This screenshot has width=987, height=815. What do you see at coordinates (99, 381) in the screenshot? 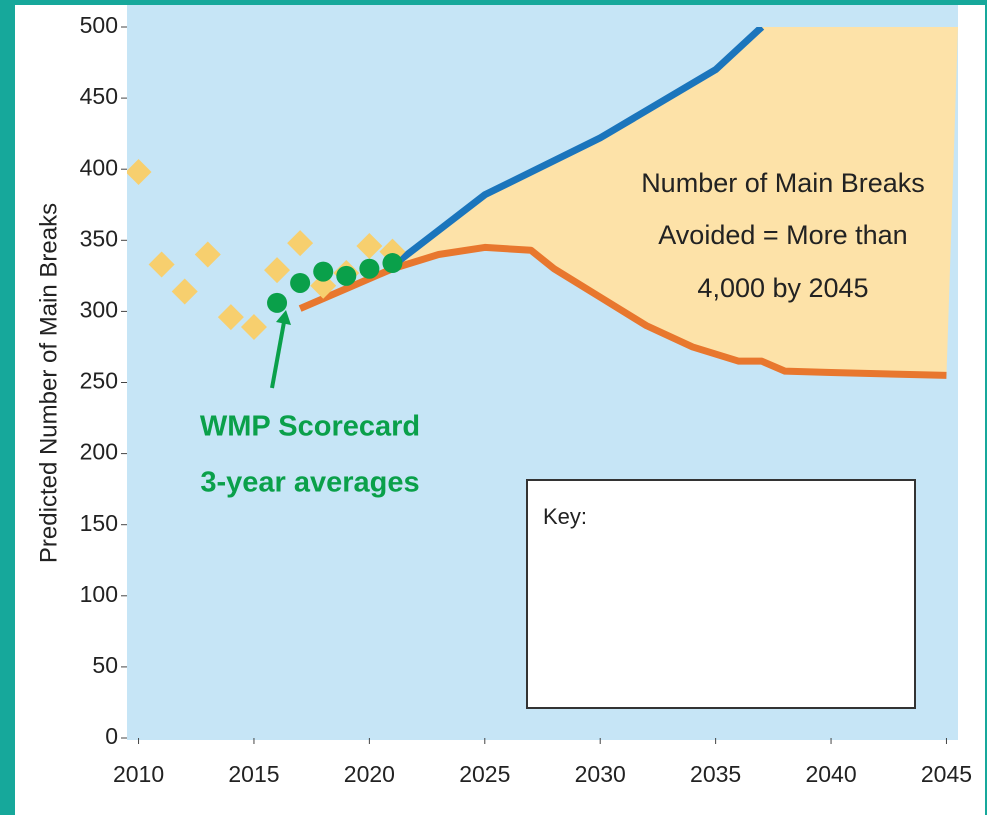
I see `y-tick-label: 250` at bounding box center [99, 381].